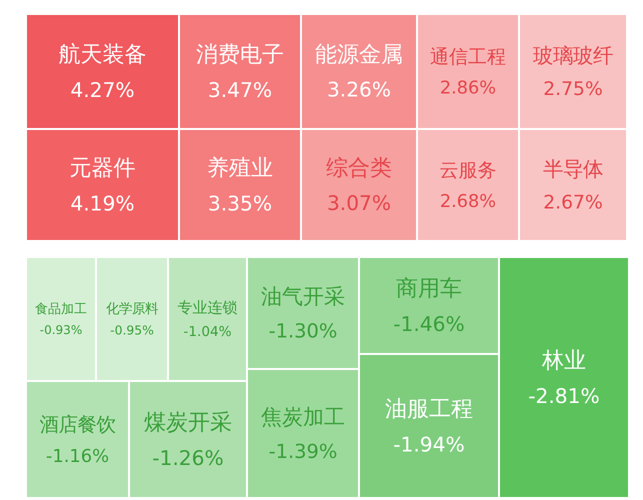  I want to click on category-label: 半导体, so click(573, 168).